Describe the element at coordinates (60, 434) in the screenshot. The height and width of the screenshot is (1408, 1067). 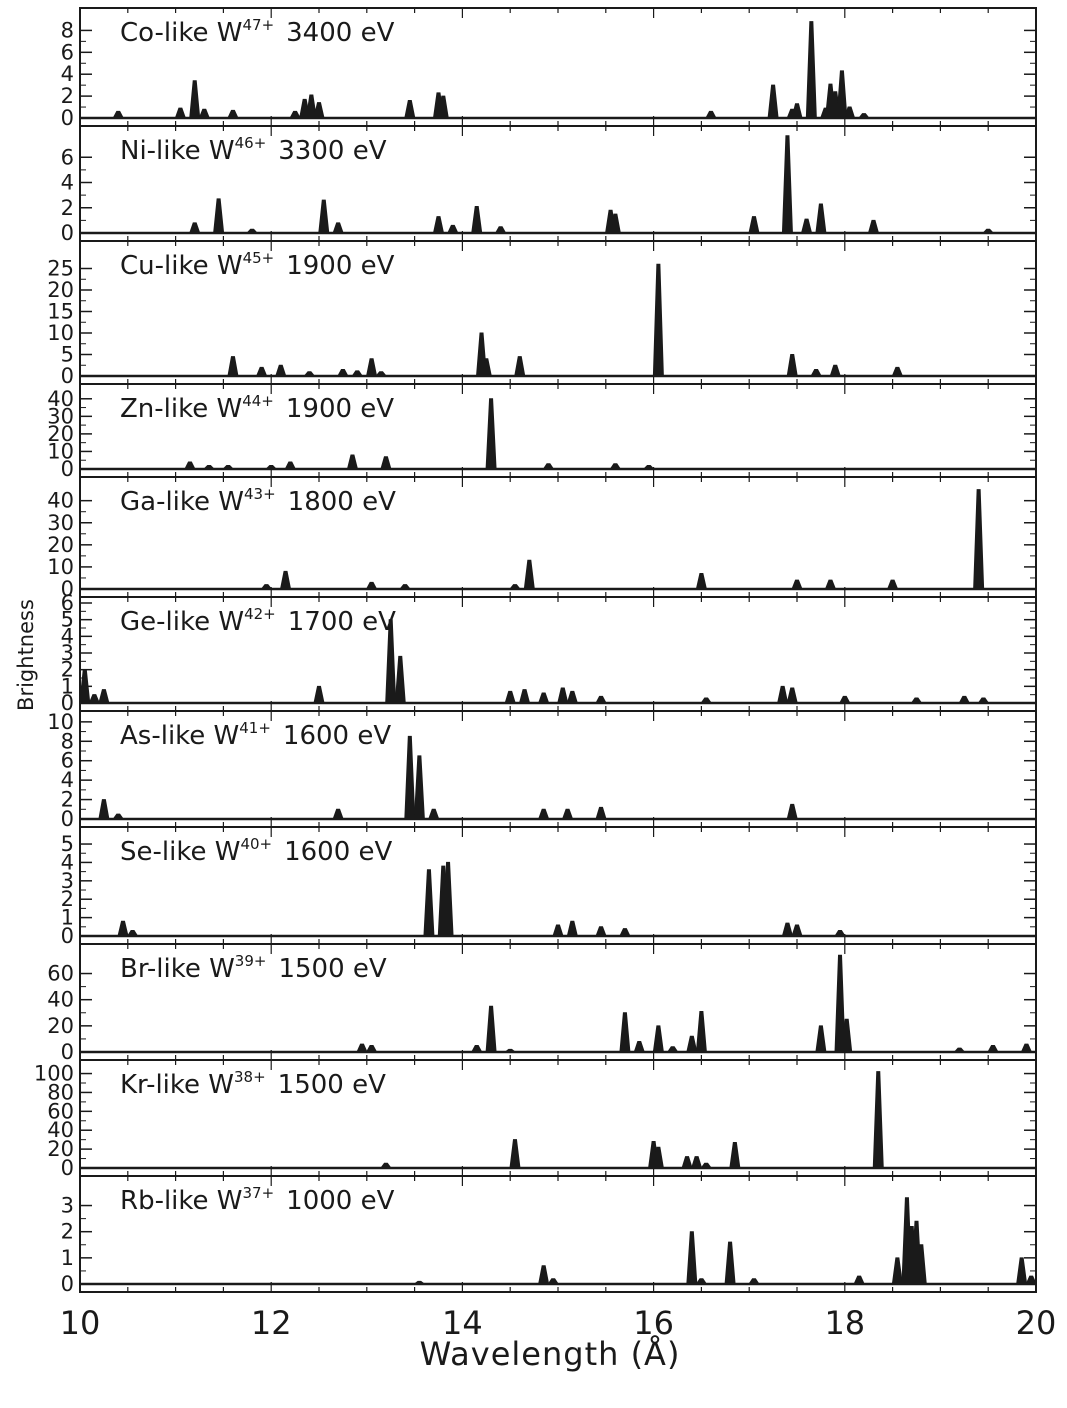
I see `y-tick-label: 20` at that location.